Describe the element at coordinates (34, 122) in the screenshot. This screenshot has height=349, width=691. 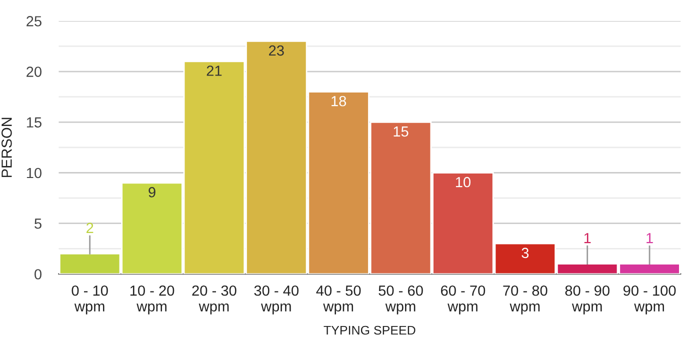
I see `y-tick-label: 15` at that location.